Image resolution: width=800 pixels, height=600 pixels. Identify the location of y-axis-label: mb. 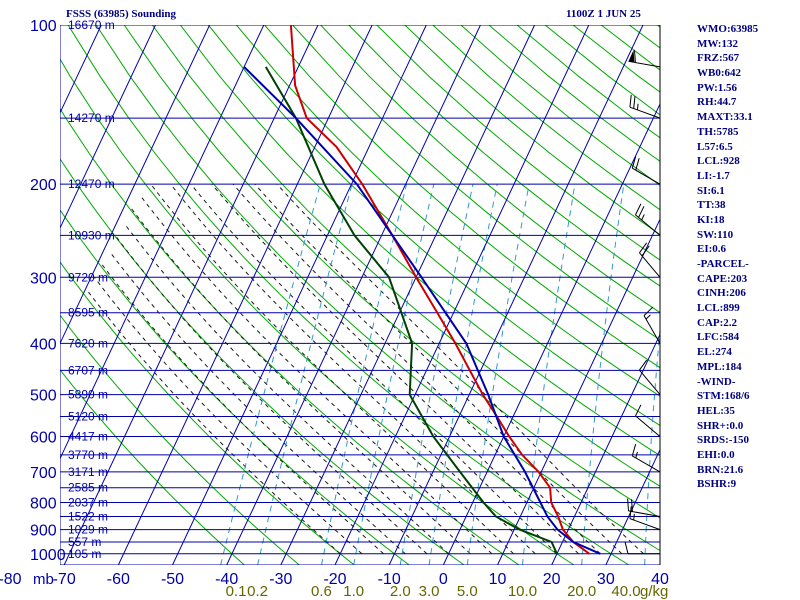
(43, 579).